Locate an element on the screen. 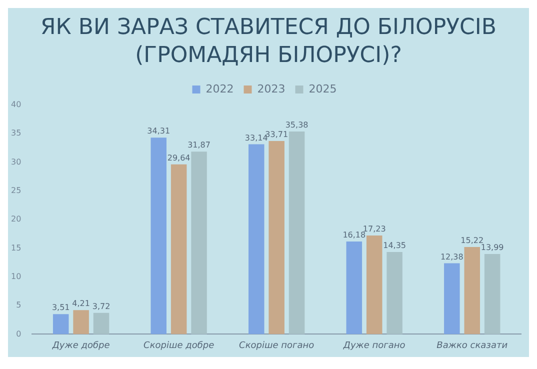  x-tick-label: Дуже добре is located at coordinates (80, 345).